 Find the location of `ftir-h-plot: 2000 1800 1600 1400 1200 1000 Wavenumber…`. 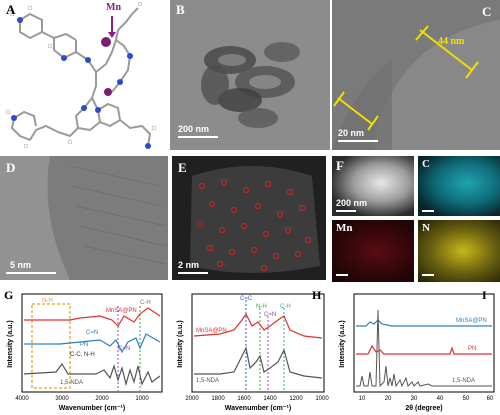

ftir-h-plot: 2000 1800 1600 1400 1200 1000 Wavenumber… is located at coordinates (253, 352).